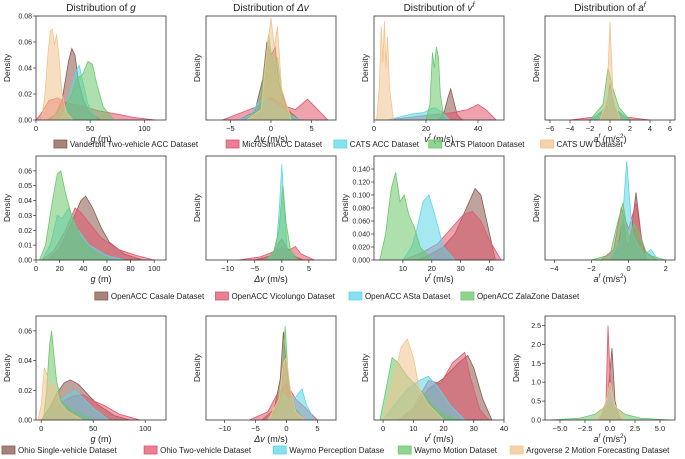 This screenshot has width=685, height=459. What do you see at coordinates (271, 8) in the screenshot?
I see `subplot-title: Distribution of Δv` at bounding box center [271, 8].